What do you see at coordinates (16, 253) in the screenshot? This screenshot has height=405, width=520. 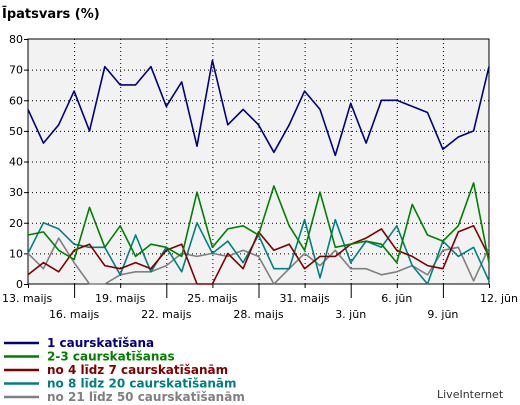 I see `y-tick-label: 10` at bounding box center [16, 253].